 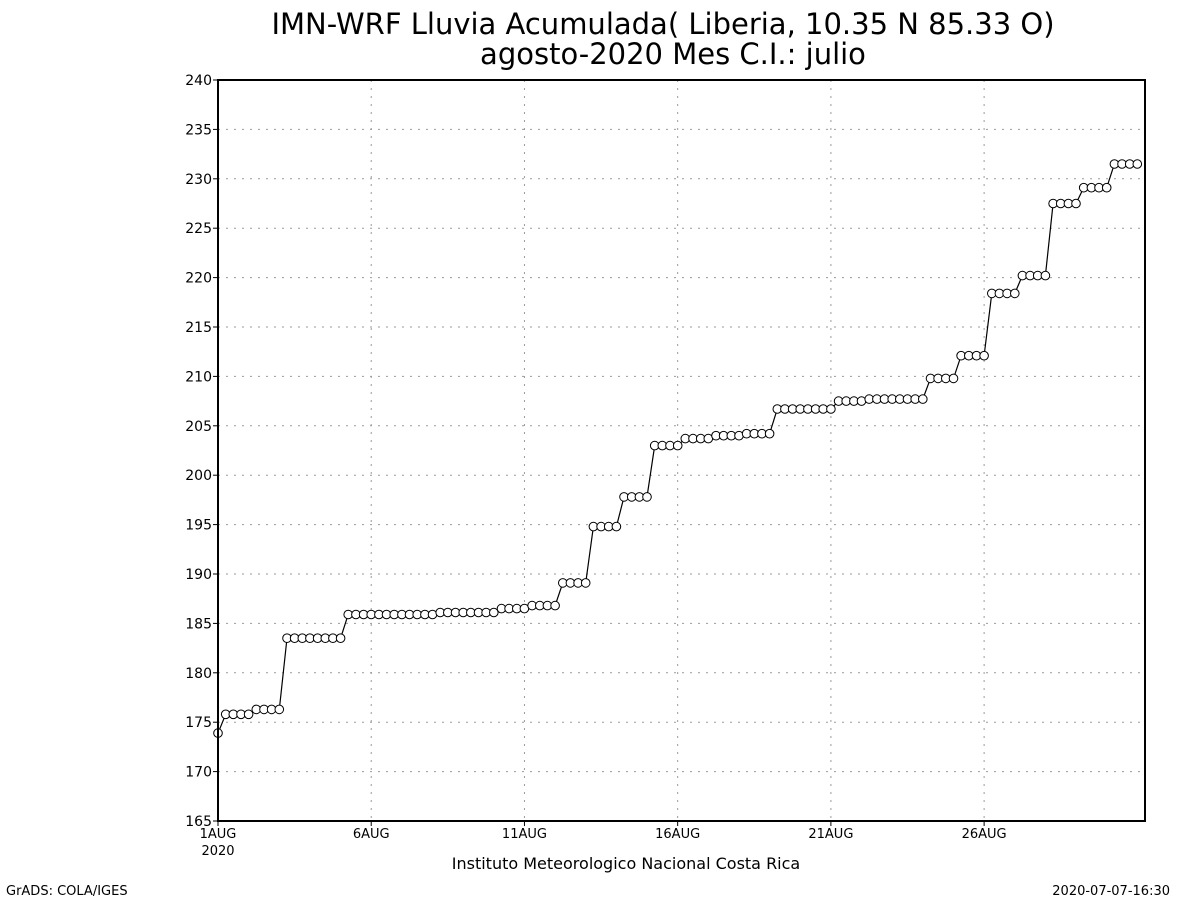 What do you see at coordinates (198, 279) in the screenshot?
I see `y-tick-label: 220` at bounding box center [198, 279].